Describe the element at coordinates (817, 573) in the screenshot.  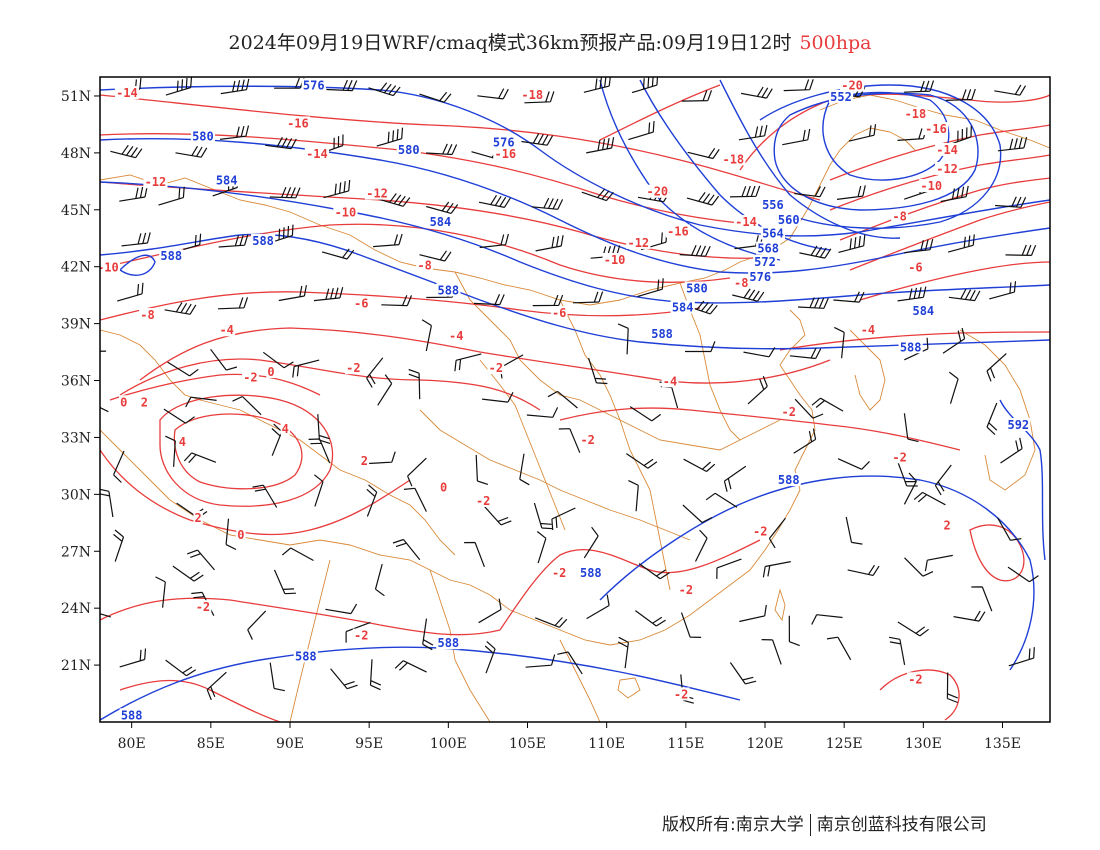
I see `contour-588-south` at that location.